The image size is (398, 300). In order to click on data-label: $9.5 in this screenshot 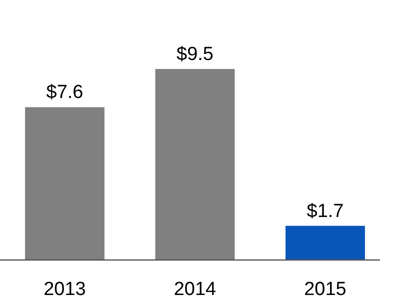, I will do `click(195, 54)`.